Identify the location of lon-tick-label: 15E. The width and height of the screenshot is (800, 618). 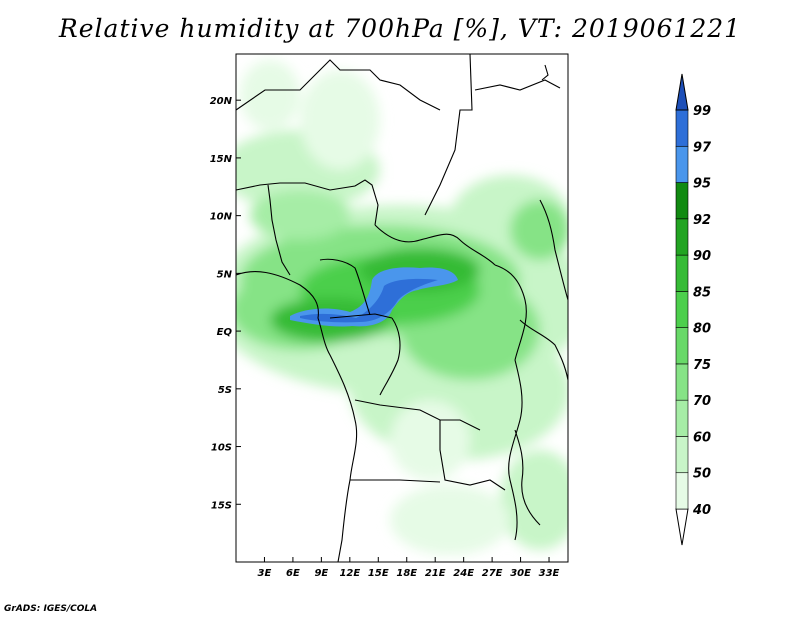
(378, 573).